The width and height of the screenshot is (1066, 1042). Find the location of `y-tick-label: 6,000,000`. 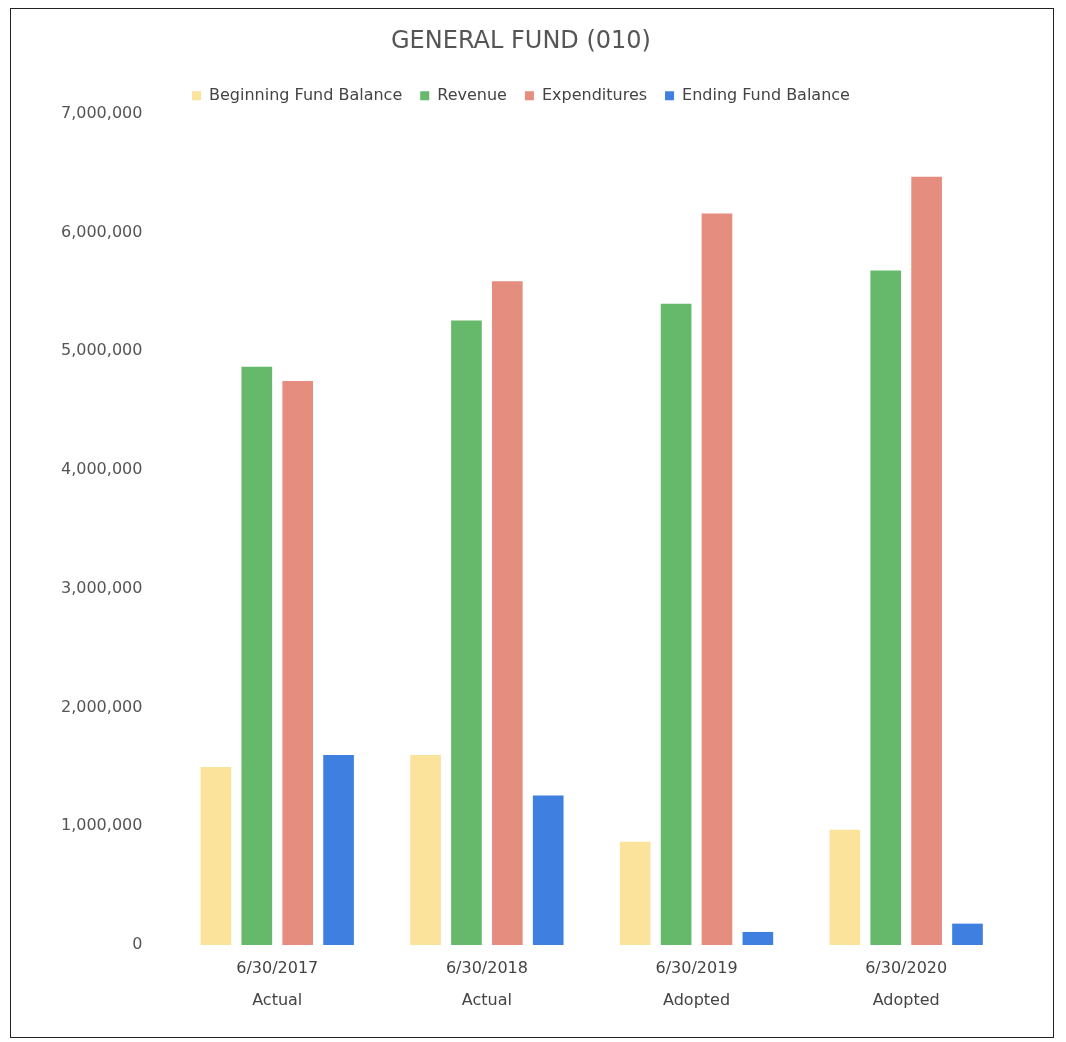

y-tick-label: 6,000,000 is located at coordinates (101, 231).